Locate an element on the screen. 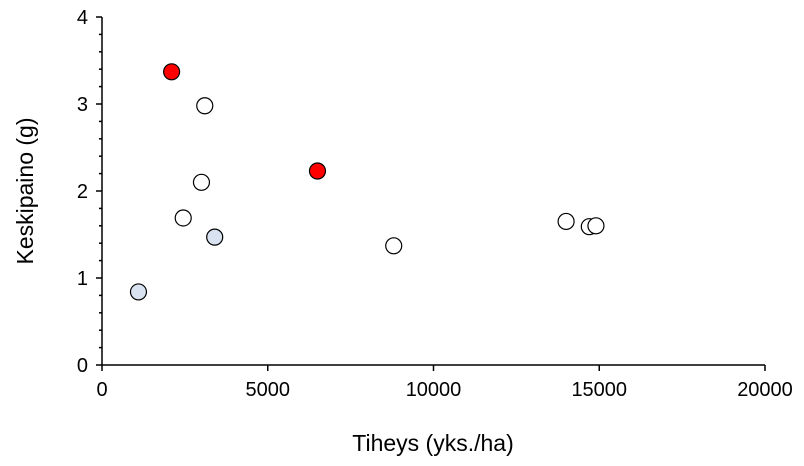 This screenshot has width=804, height=466. y-tick-label: 3 is located at coordinates (82, 105).